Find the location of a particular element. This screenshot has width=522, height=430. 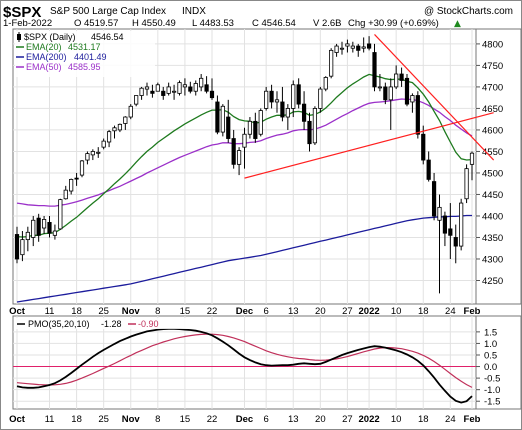

svg-text: 4546.54 is located at coordinates (107, 37).